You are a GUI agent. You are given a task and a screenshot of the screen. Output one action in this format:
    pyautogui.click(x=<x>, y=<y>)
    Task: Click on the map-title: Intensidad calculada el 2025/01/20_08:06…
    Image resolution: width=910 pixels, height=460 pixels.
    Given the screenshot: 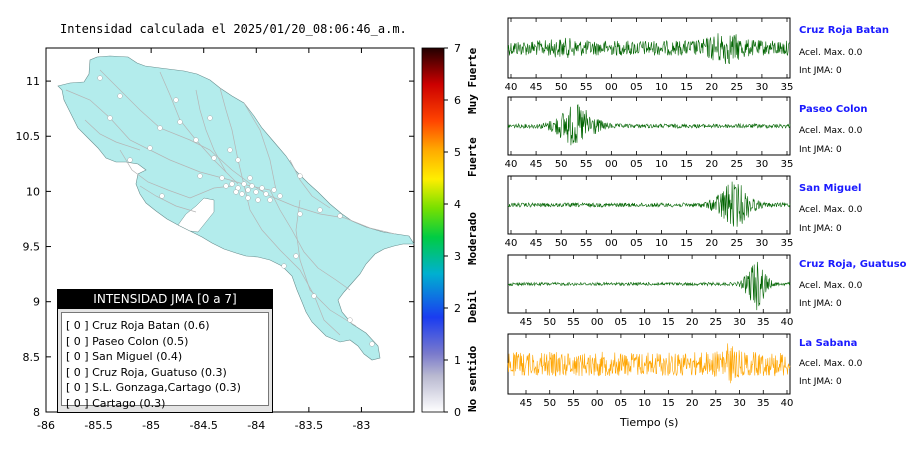 What is the action you would take?
    pyautogui.click(x=233, y=29)
    